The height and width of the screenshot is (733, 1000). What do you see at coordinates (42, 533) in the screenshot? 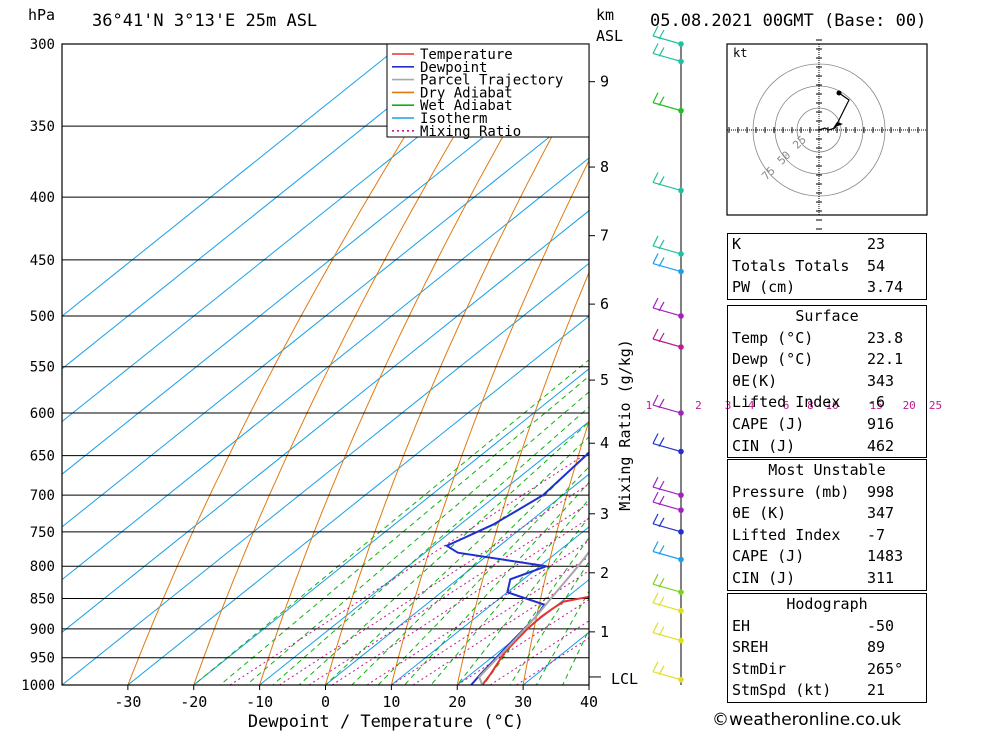
I see `pressure-tick-label: 750` at bounding box center [42, 533].